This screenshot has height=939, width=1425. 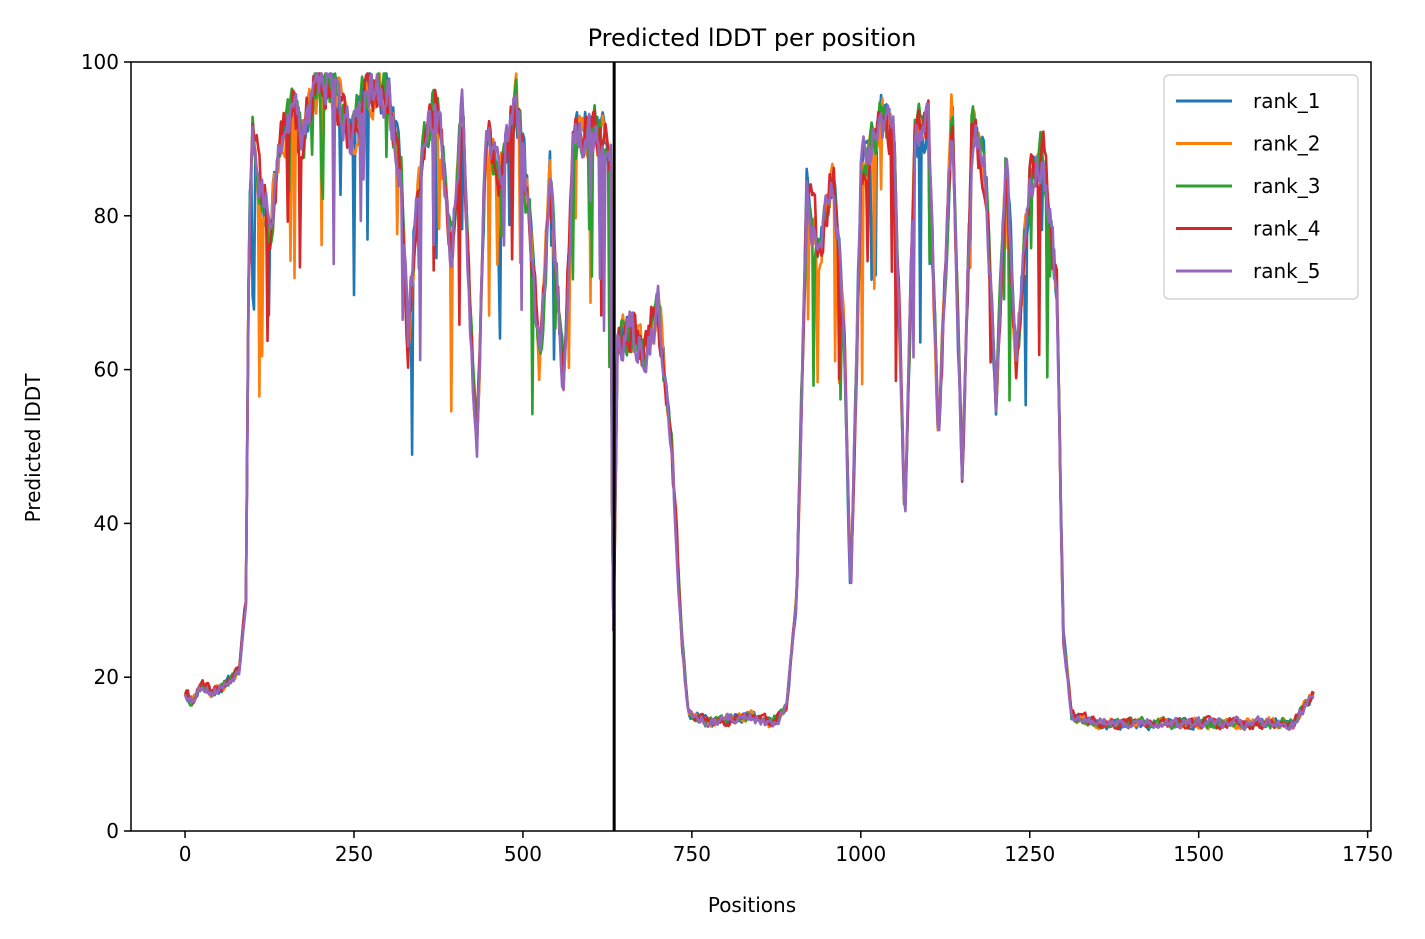 What do you see at coordinates (752, 38) in the screenshot?
I see `chart-title: Predicted lDDT per position` at bounding box center [752, 38].